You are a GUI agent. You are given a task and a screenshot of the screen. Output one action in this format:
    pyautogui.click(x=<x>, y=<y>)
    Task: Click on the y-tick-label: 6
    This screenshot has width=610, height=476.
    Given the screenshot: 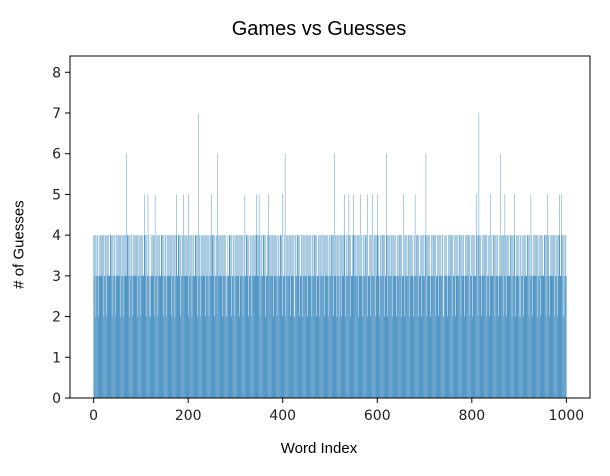 What is the action you would take?
    pyautogui.click(x=56, y=155)
    